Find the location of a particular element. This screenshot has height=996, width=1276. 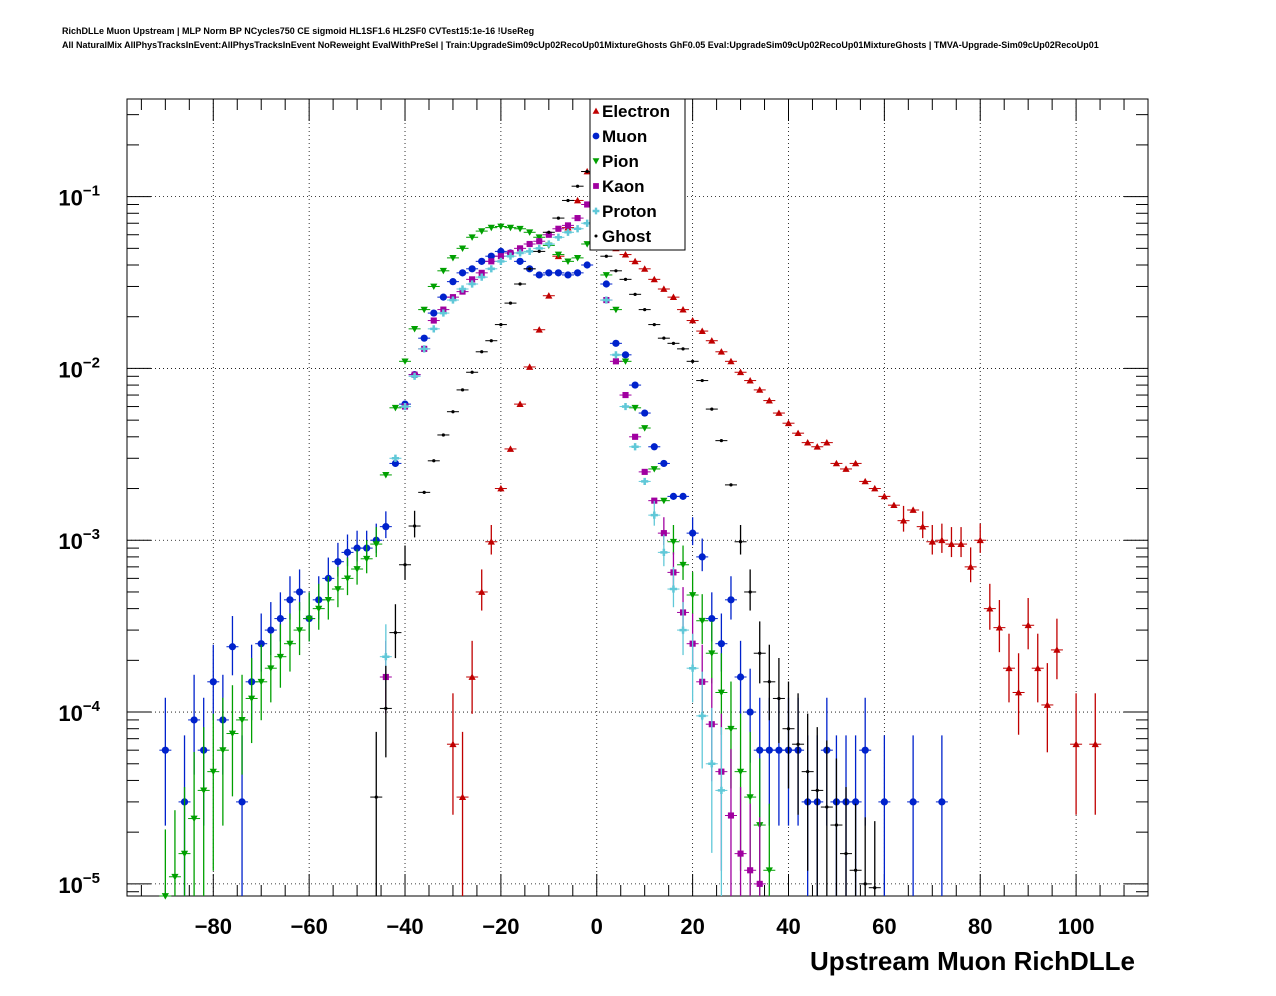

legend-label: Kaon is located at coordinates (623, 186).